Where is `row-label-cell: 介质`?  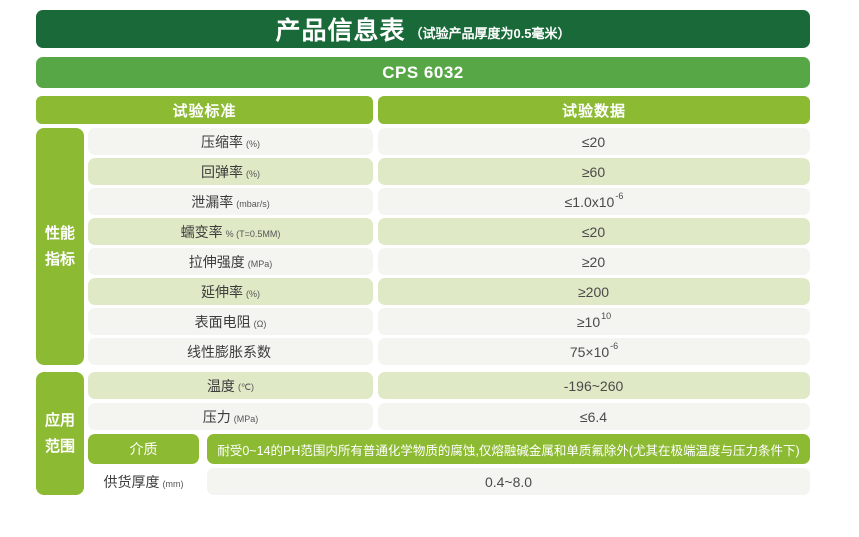 row-label-cell: 介质 is located at coordinates (143, 449).